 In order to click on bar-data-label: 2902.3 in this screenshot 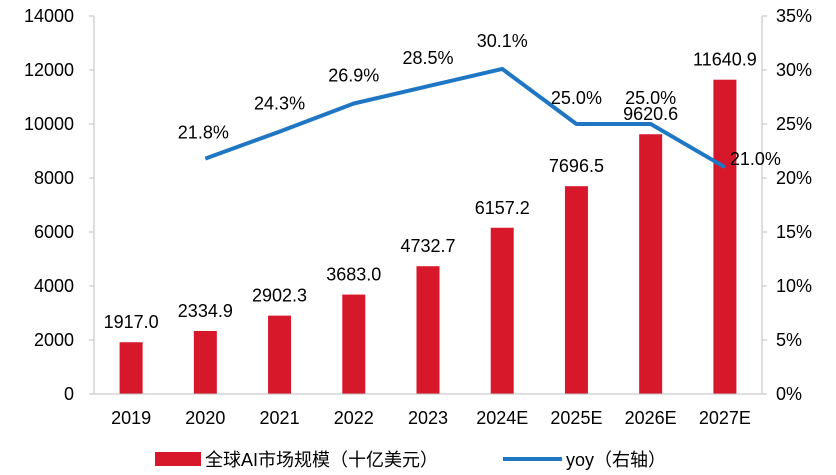, I will do `click(279, 296)`.